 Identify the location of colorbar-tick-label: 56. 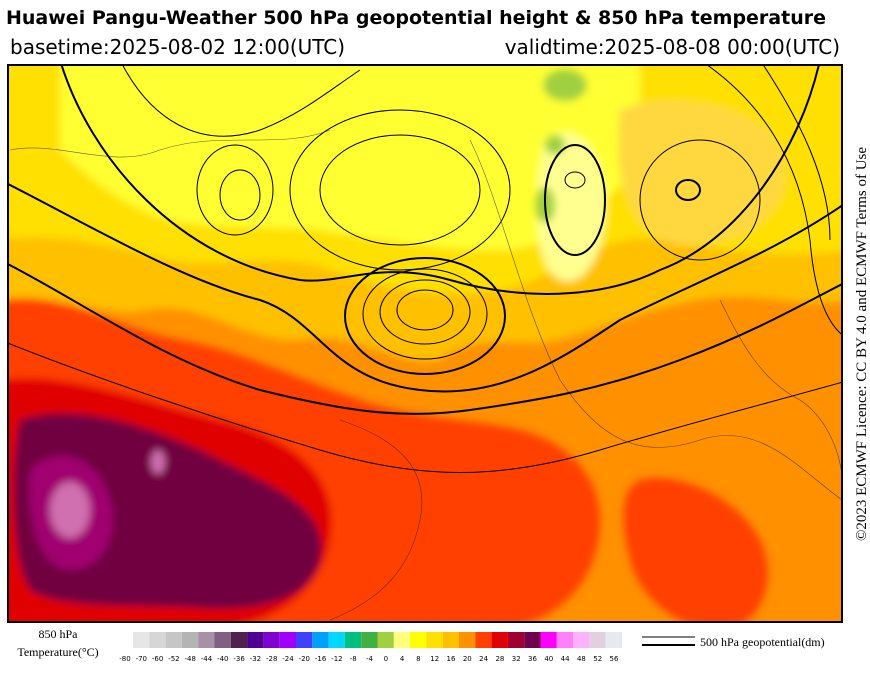
(614, 659).